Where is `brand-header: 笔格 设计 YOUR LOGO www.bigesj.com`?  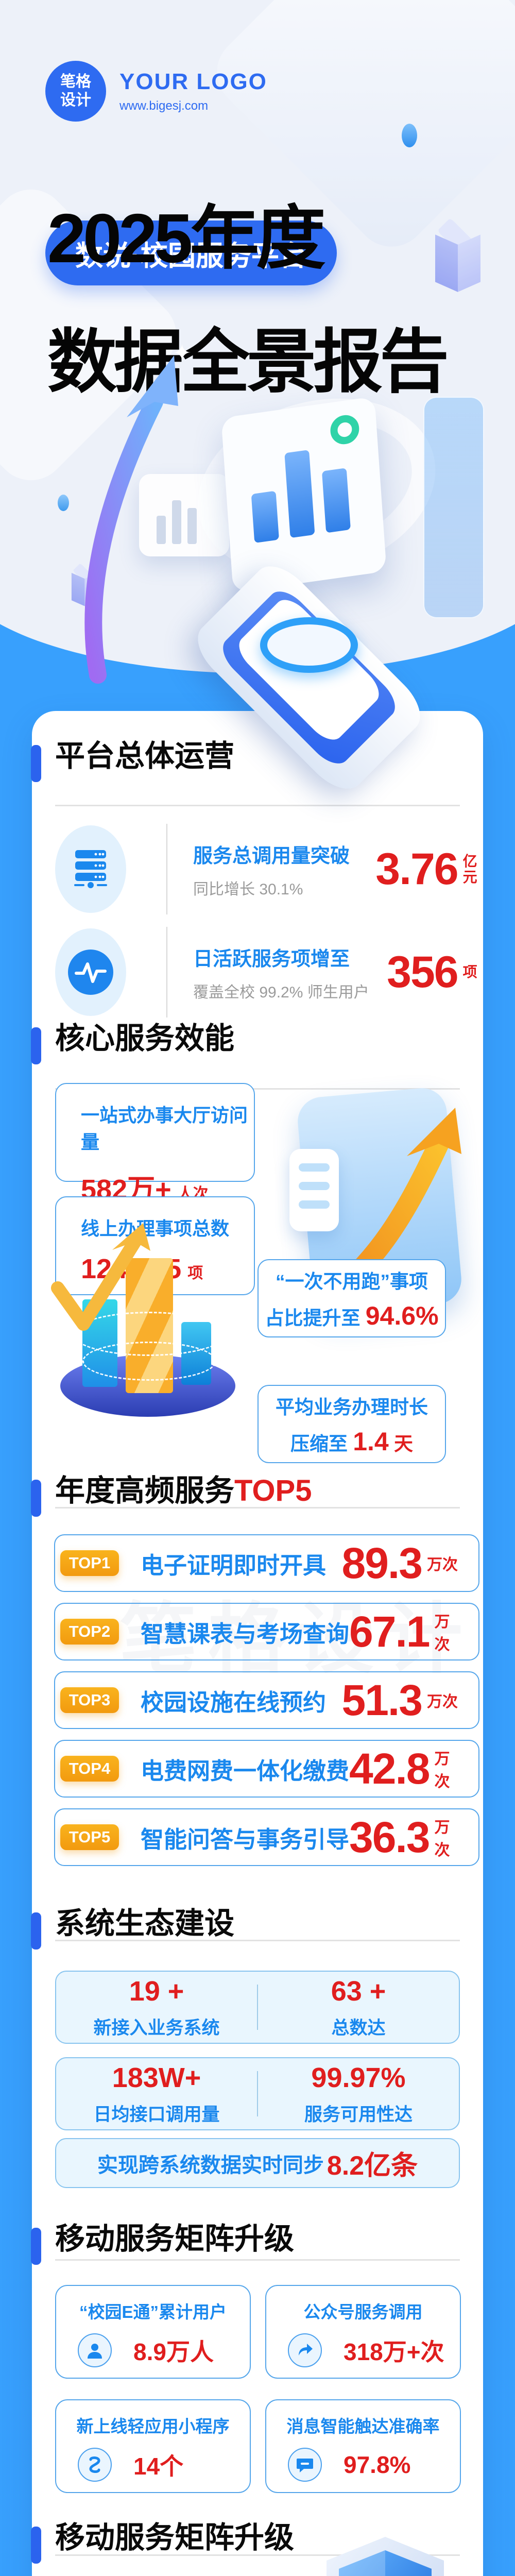
brand-header: 笔格 设计 YOUR LOGO www.bigesj.com is located at coordinates (156, 91).